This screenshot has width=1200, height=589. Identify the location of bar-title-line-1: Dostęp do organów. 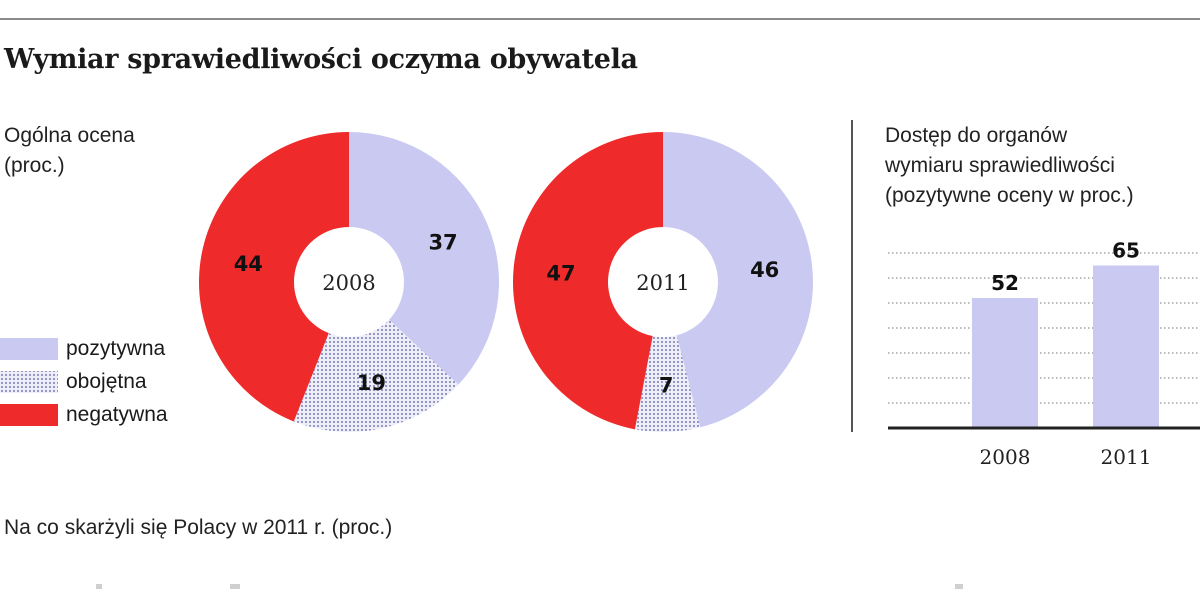
(976, 135).